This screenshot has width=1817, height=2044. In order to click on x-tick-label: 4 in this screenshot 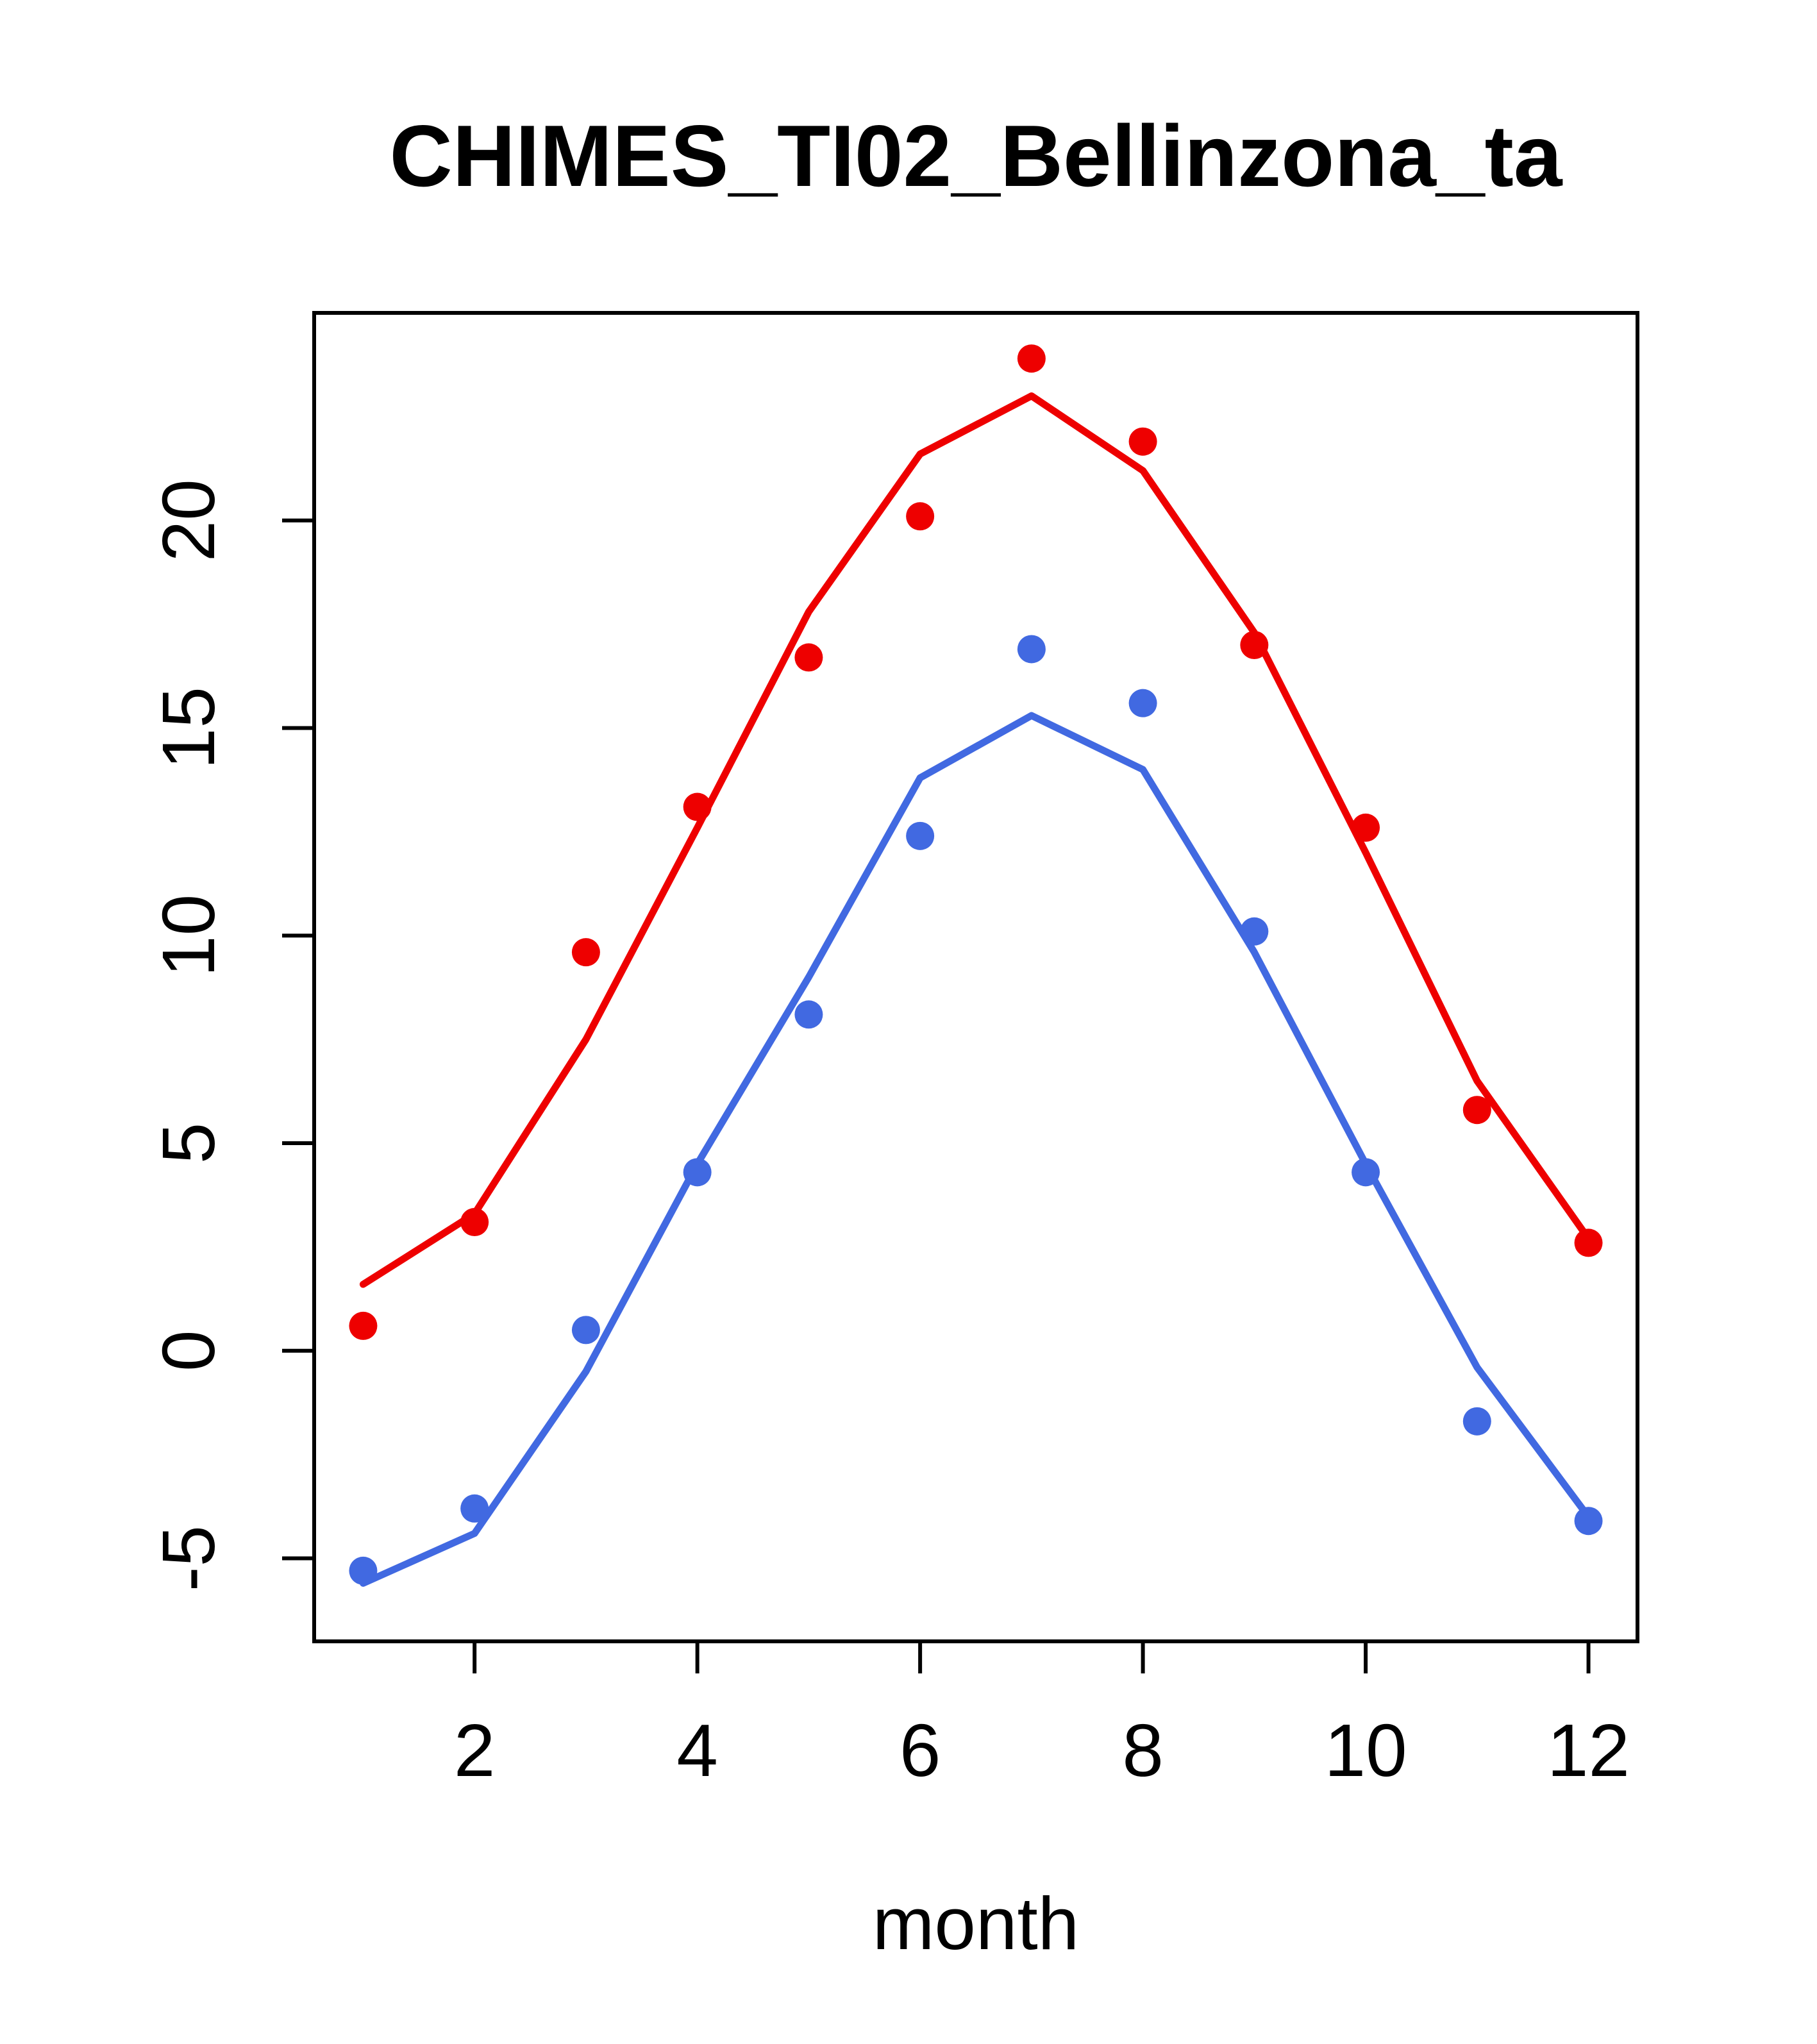, I will do `click(697, 1751)`.